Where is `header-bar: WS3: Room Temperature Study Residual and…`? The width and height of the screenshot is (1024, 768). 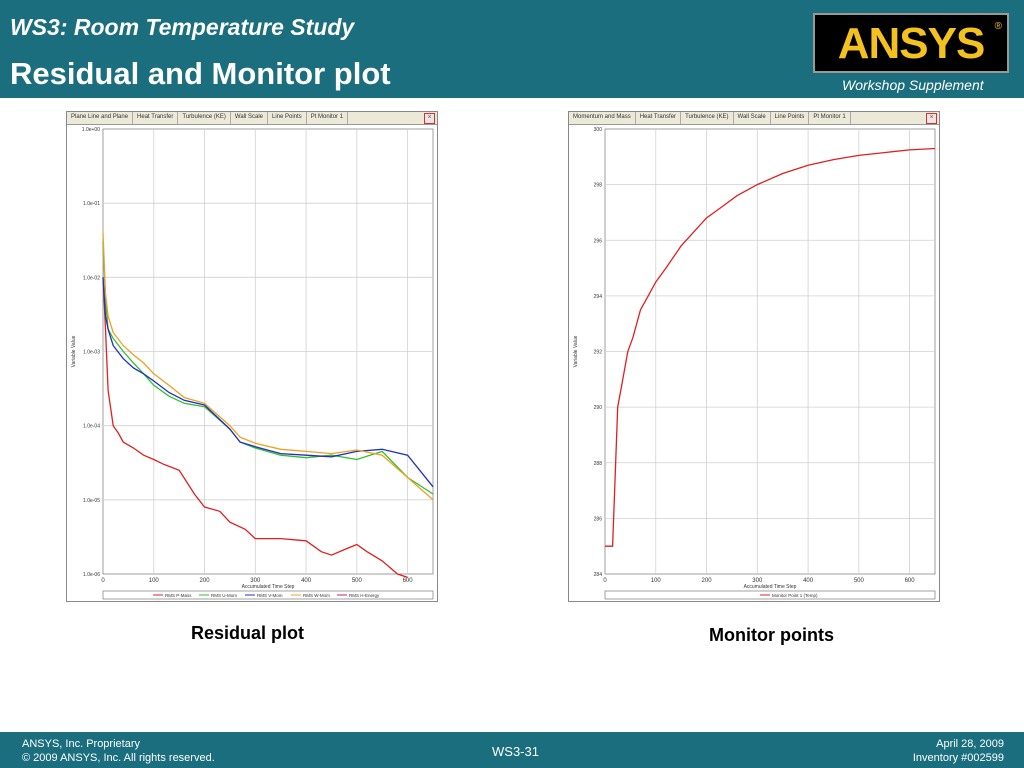 header-bar: WS3: Room Temperature Study Residual and… is located at coordinates (512, 49).